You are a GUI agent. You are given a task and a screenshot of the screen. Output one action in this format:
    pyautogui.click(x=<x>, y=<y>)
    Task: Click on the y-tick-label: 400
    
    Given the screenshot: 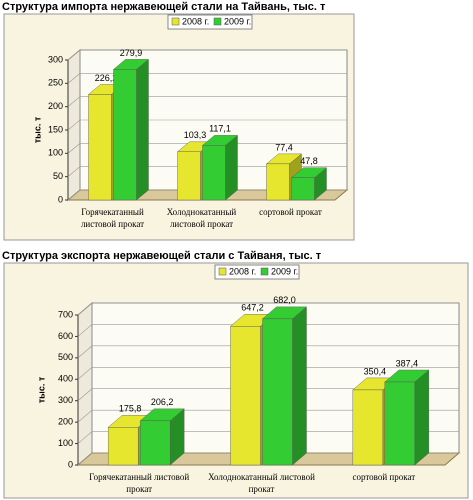 What is the action you would take?
    pyautogui.click(x=65, y=379)
    